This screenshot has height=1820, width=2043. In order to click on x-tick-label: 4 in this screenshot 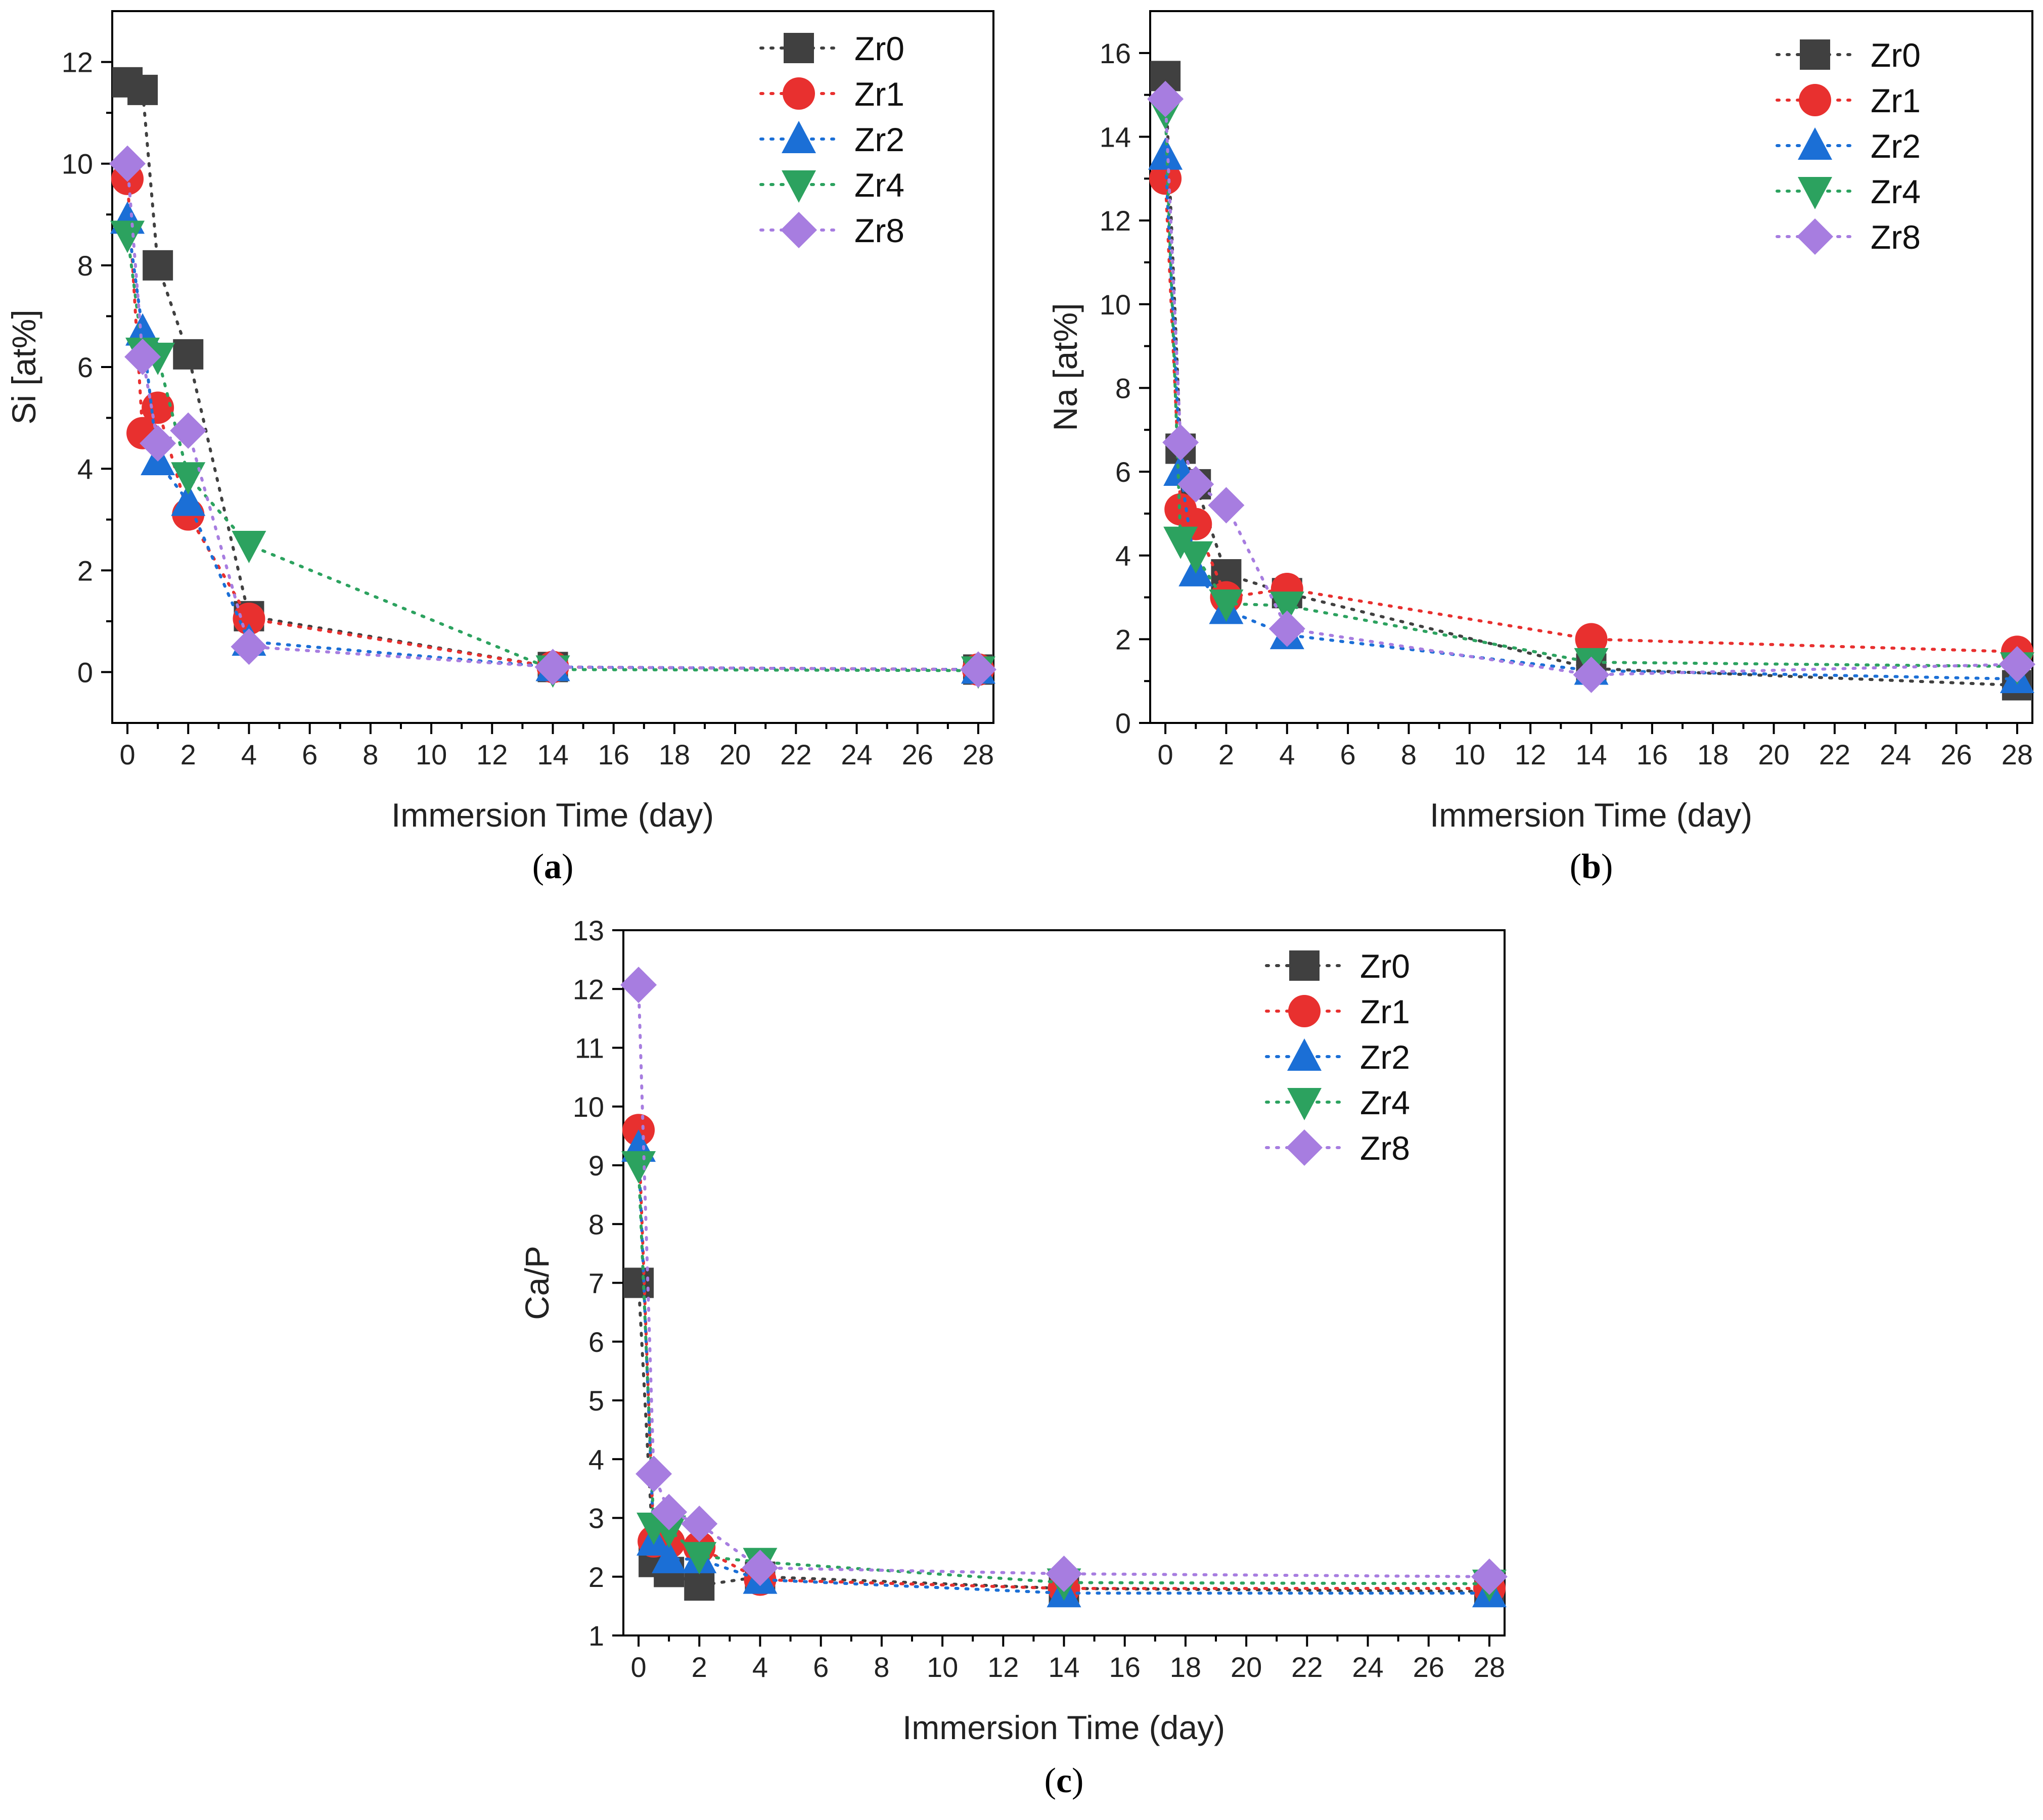, I will do `click(760, 1667)`.